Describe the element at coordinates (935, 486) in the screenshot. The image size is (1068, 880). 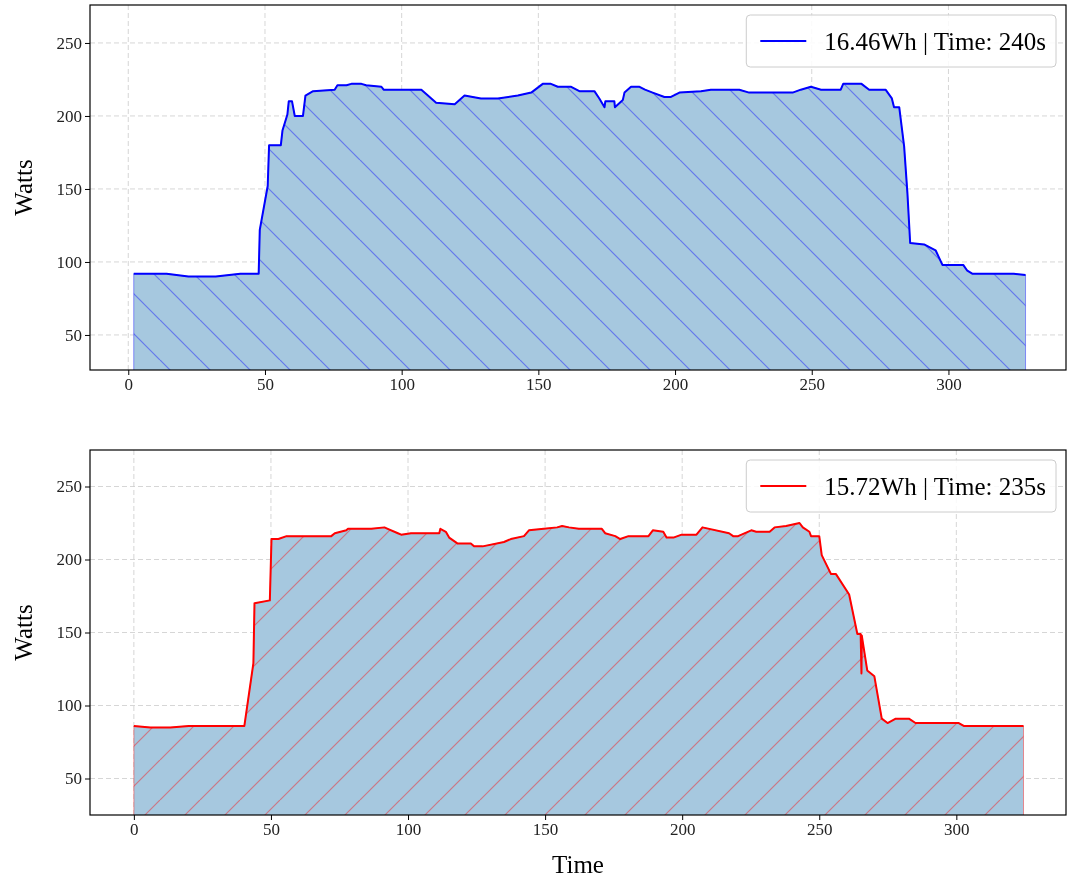
I see `legend-label: 15.72Wh | Time: 235s` at that location.